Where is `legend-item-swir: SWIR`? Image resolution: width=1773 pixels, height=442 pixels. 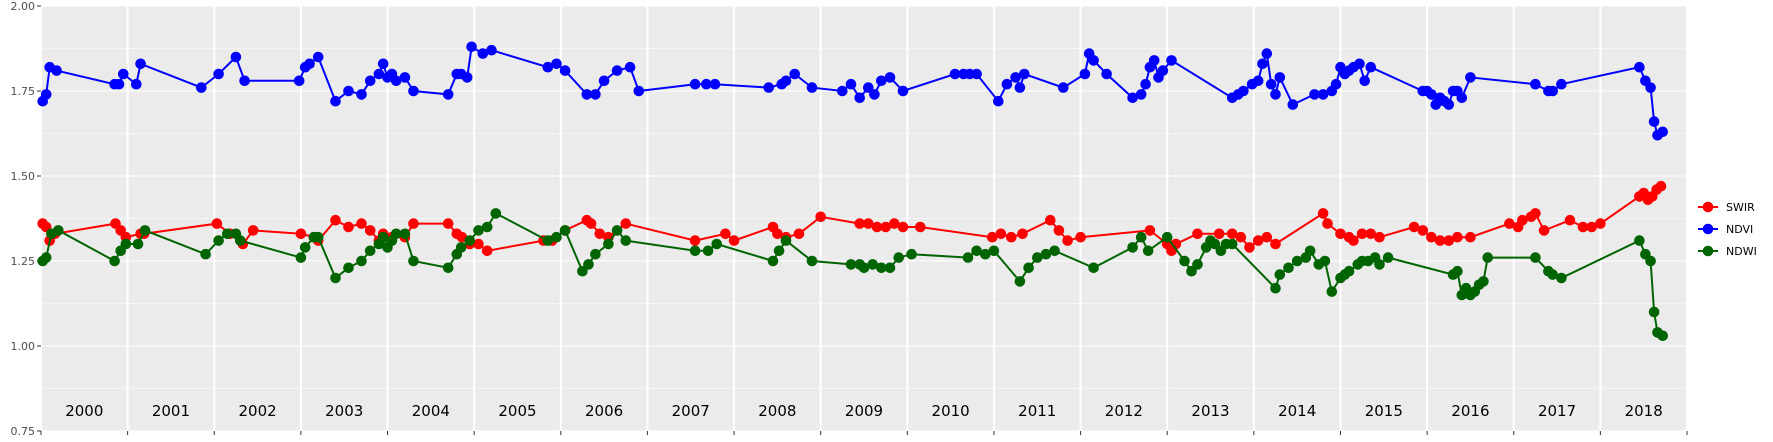
legend-item-swir: SWIR is located at coordinates (1726, 207).